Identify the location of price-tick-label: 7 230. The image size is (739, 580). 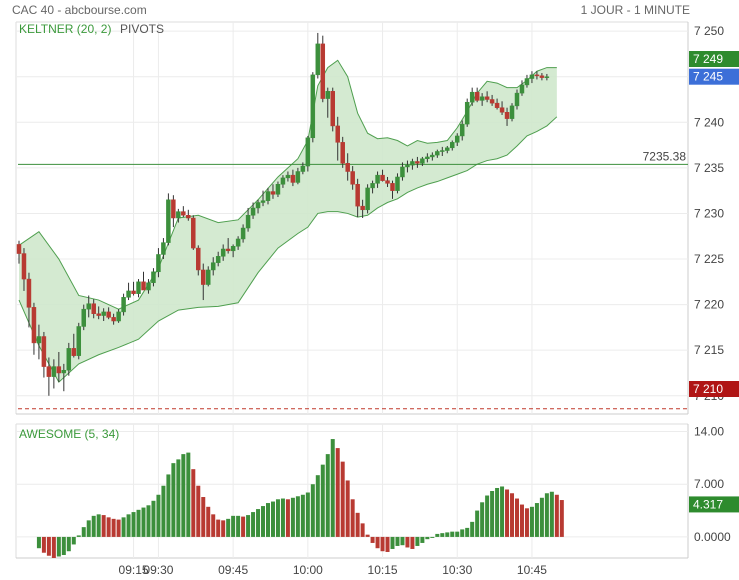
(709, 213).